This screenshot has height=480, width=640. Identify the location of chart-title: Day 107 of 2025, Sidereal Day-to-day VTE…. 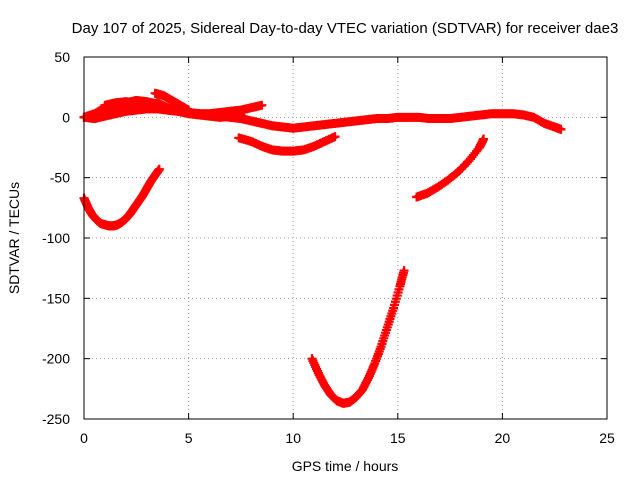
(345, 28).